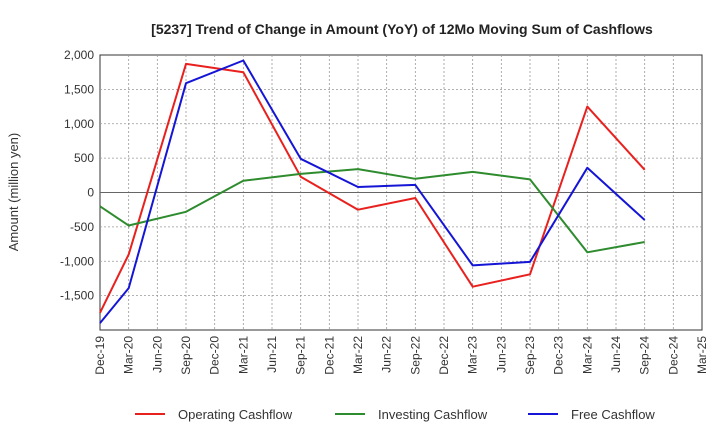  I want to click on y-tick-label: -1,000, so click(77, 261).